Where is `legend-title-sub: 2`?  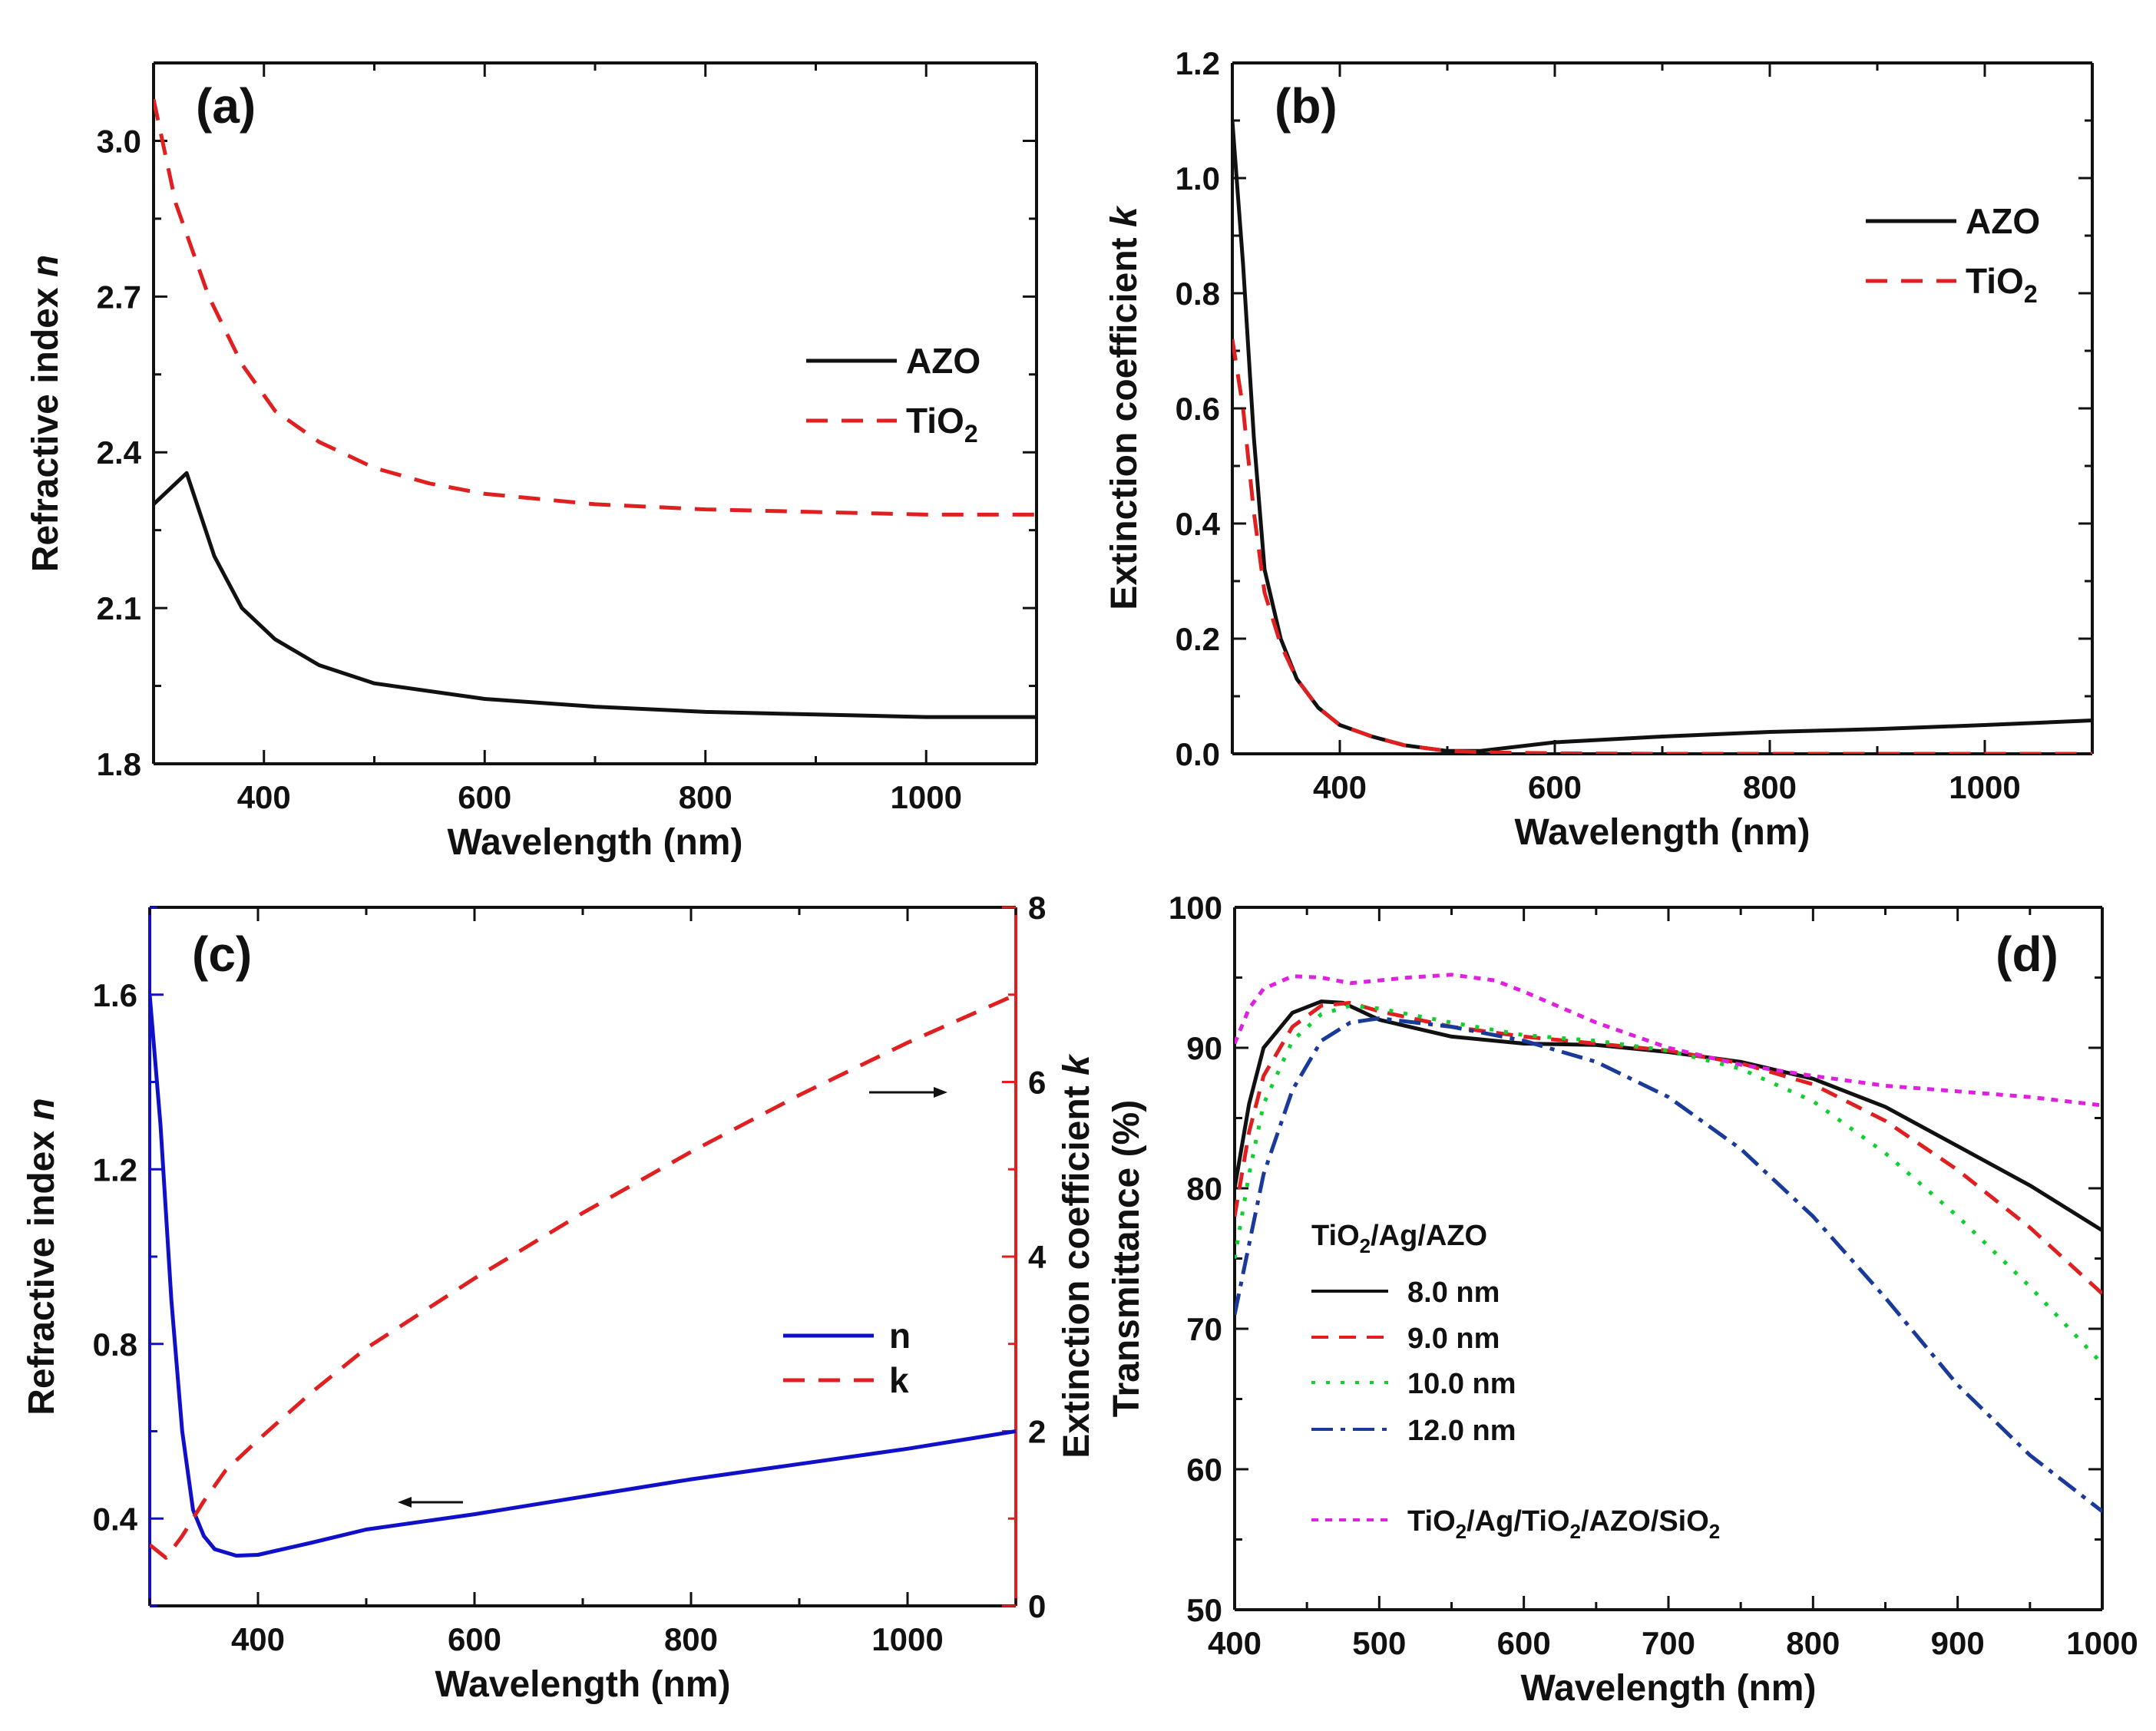 legend-title-sub: 2 is located at coordinates (1365, 1245).